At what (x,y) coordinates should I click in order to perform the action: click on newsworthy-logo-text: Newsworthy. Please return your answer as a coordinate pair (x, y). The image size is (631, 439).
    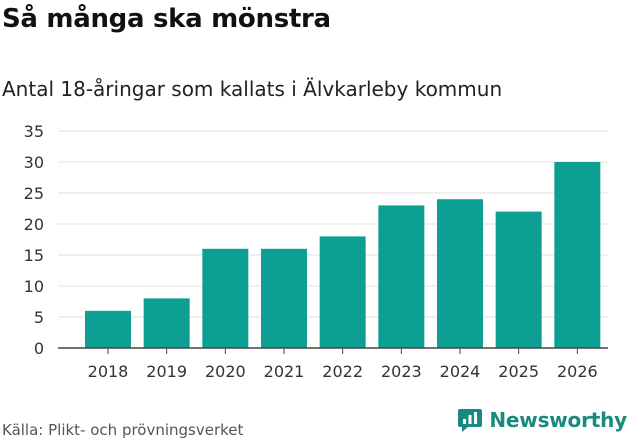
    Looking at the image, I should click on (558, 420).